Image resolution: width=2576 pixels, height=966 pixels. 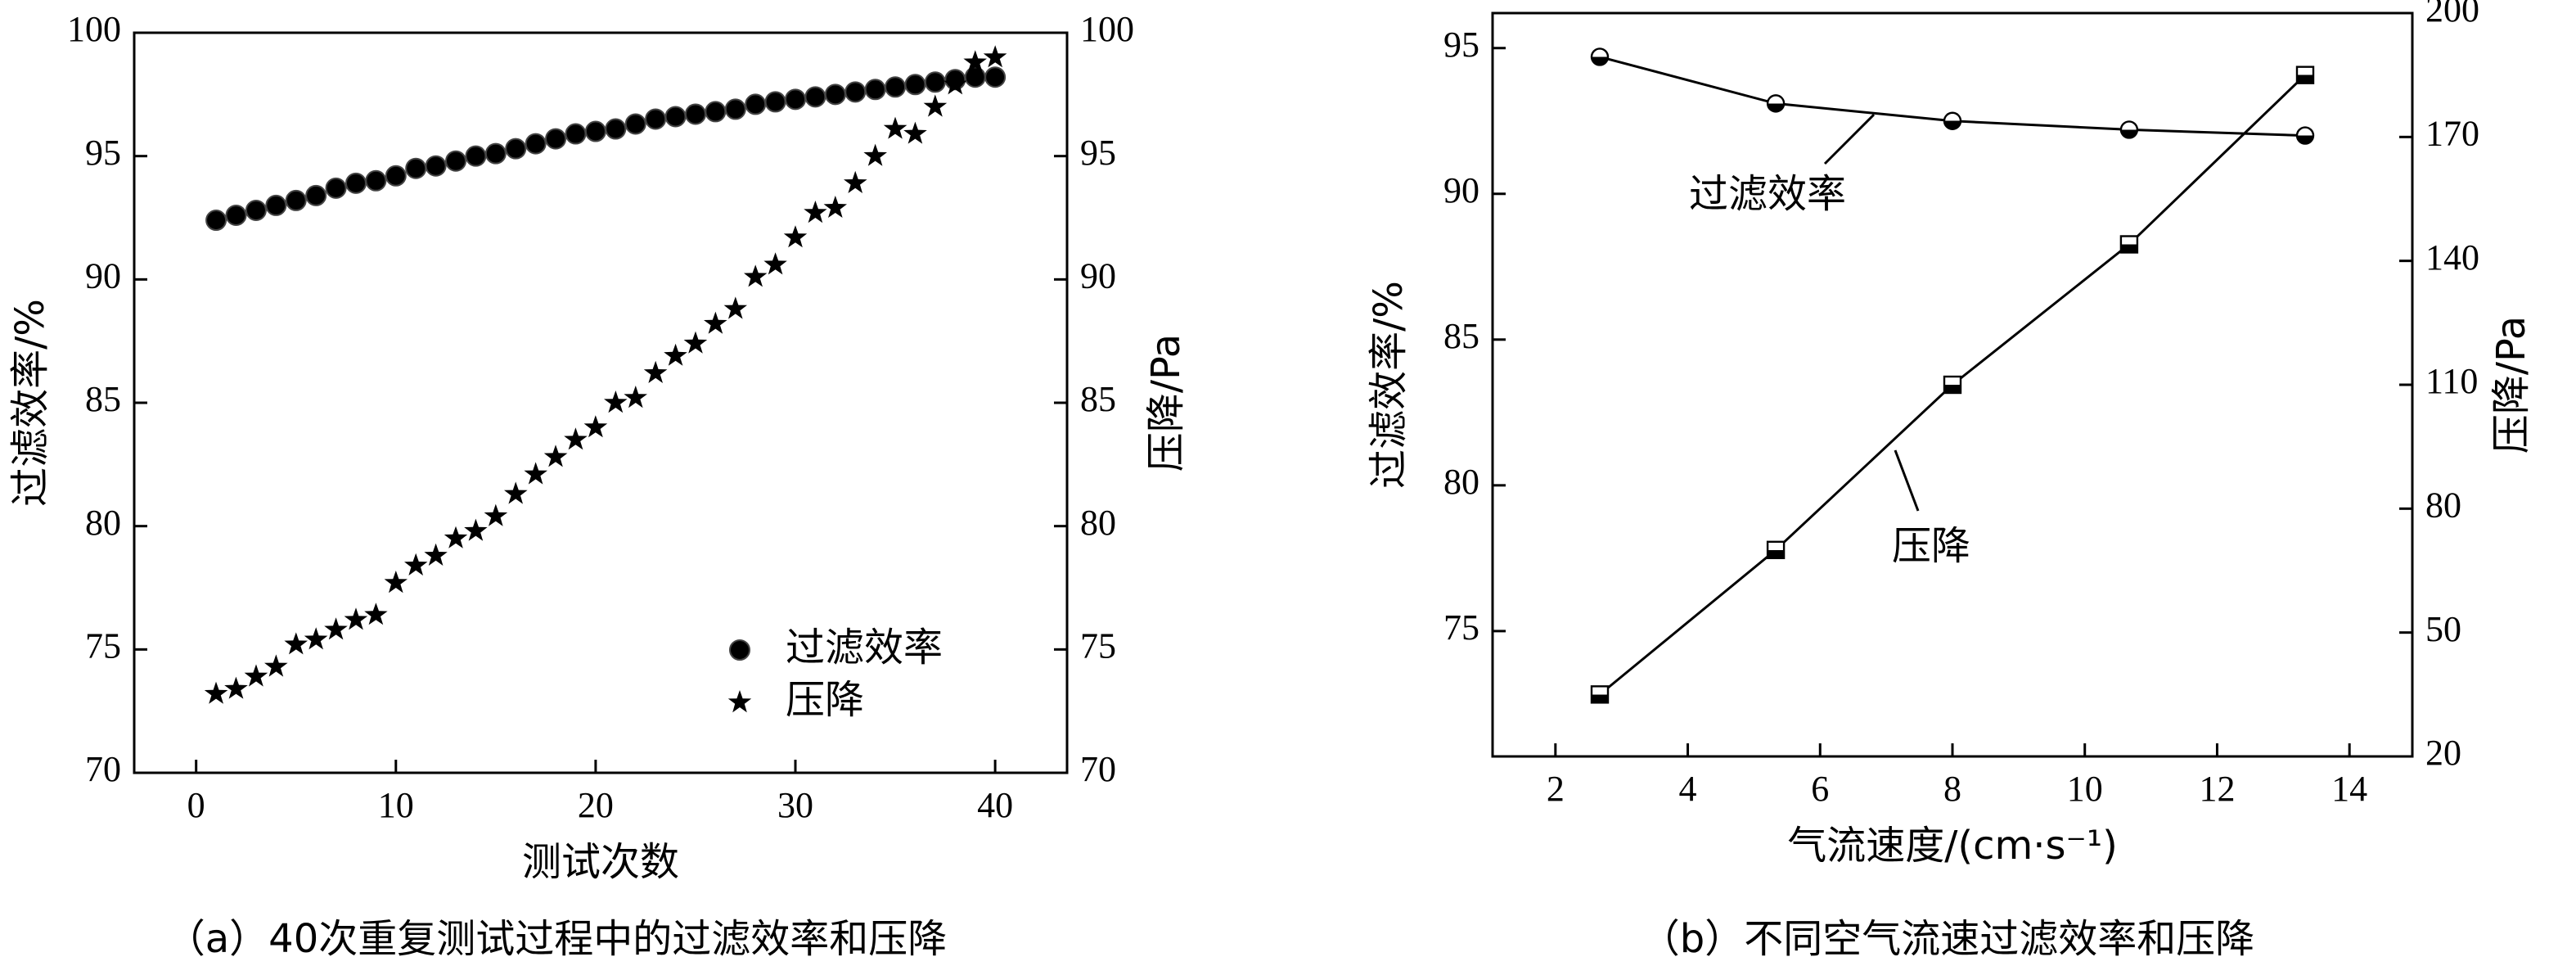 What do you see at coordinates (1688, 789) in the screenshot?
I see `x-tick-label: 4` at bounding box center [1688, 789].